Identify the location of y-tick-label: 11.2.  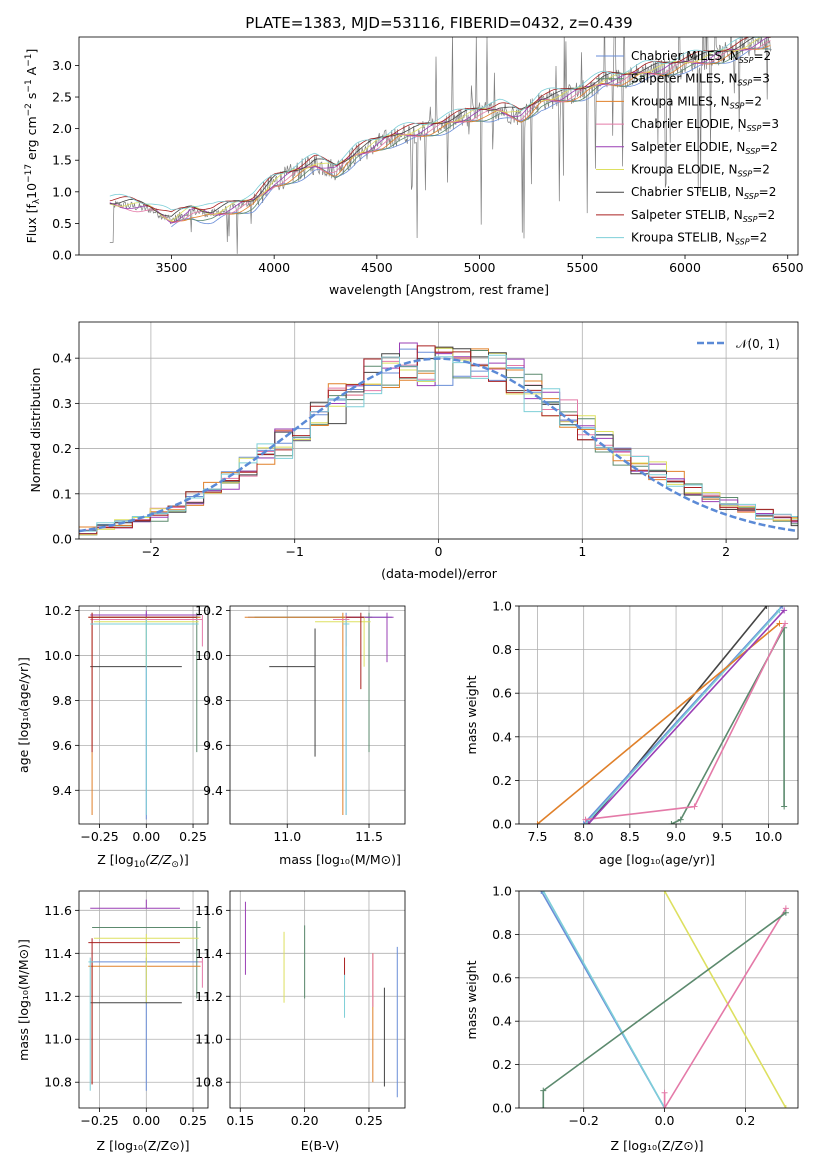
(58, 996).